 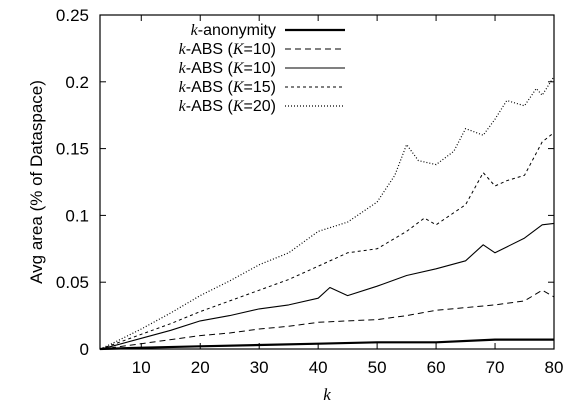 What do you see at coordinates (495, 367) in the screenshot?
I see `x-tick-label: 70` at bounding box center [495, 367].